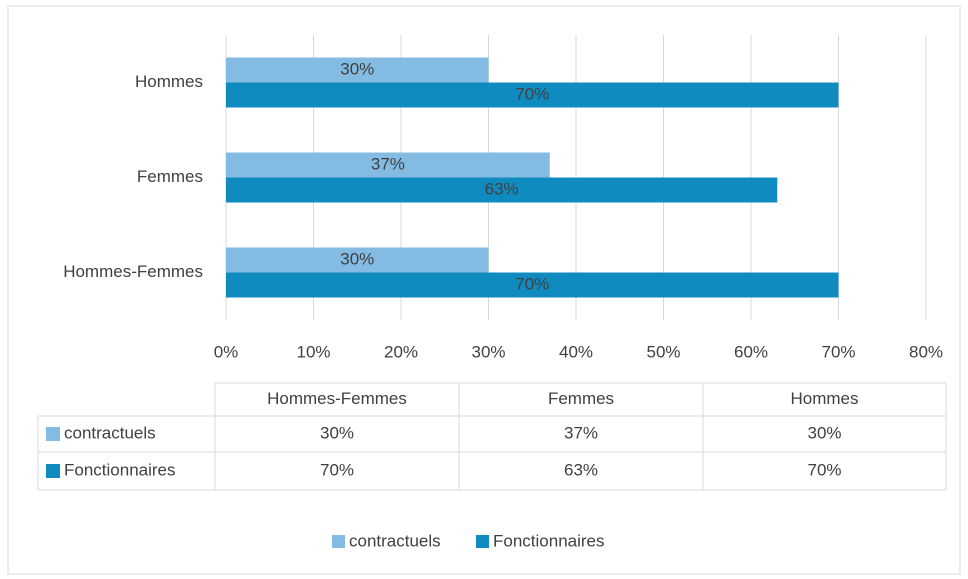 The image size is (968, 579). What do you see at coordinates (581, 469) in the screenshot?
I see `table-cell: 63%` at bounding box center [581, 469].